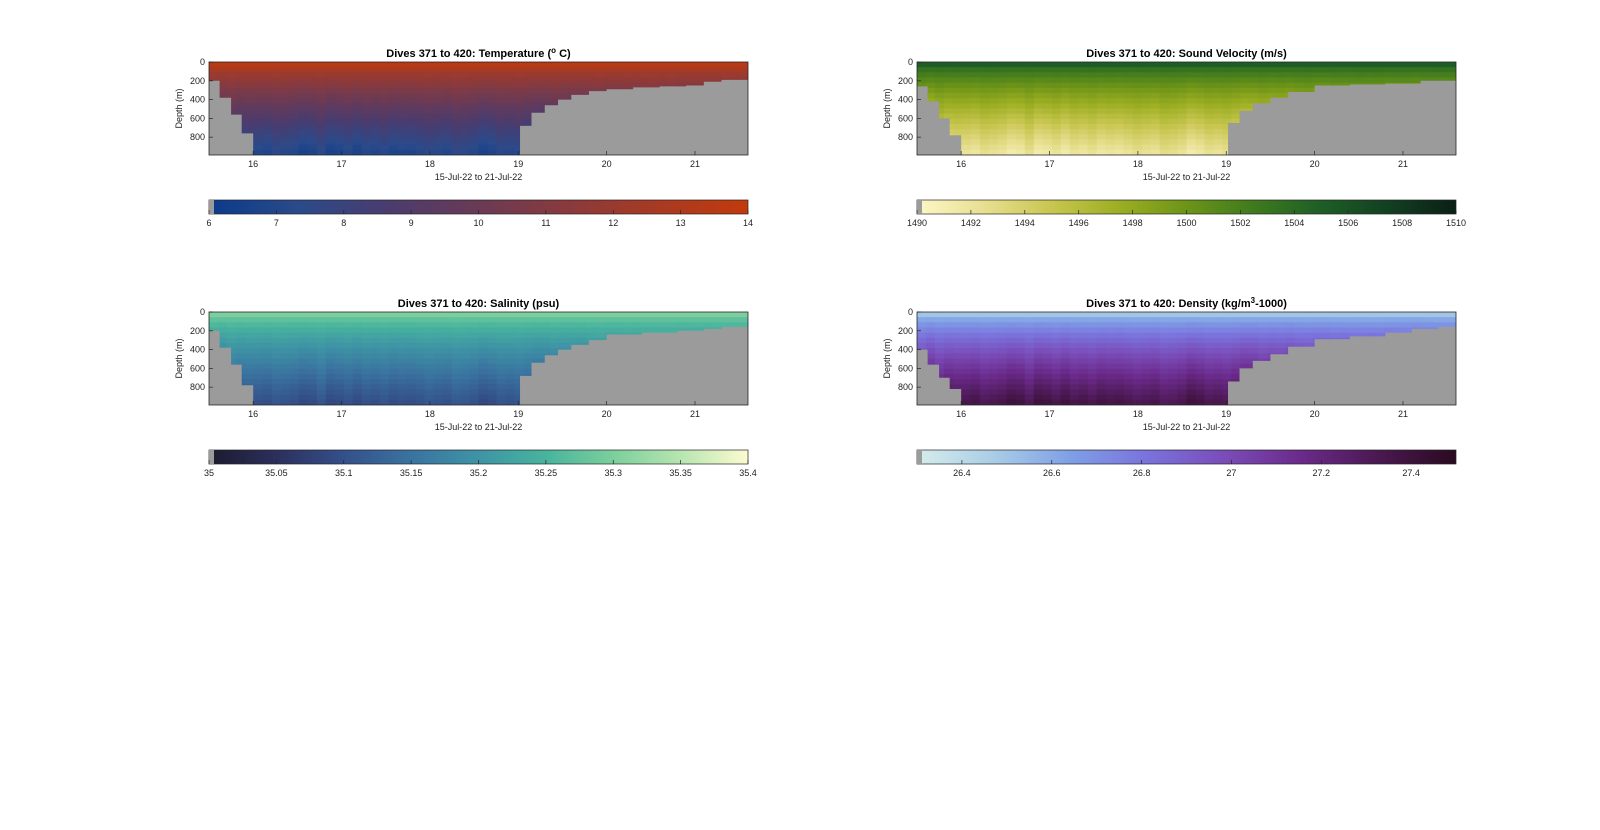 The width and height of the screenshot is (1600, 830). What do you see at coordinates (518, 414) in the screenshot?
I see `x-tick-label: 19` at bounding box center [518, 414].